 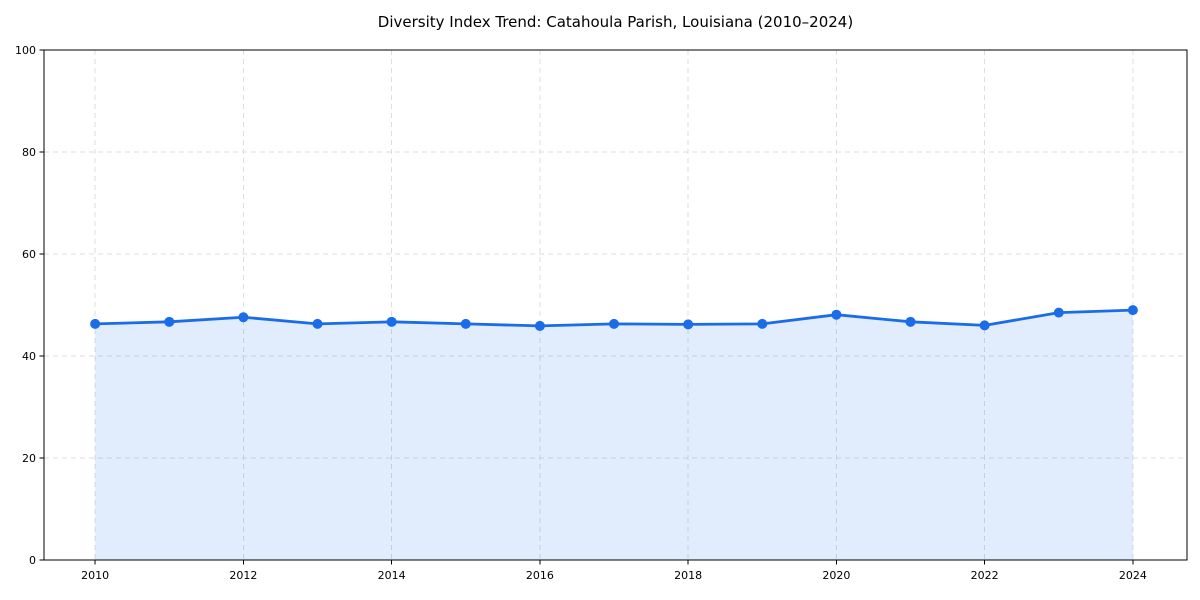 What do you see at coordinates (95, 323) in the screenshot?
I see `data-point-2010` at bounding box center [95, 323].